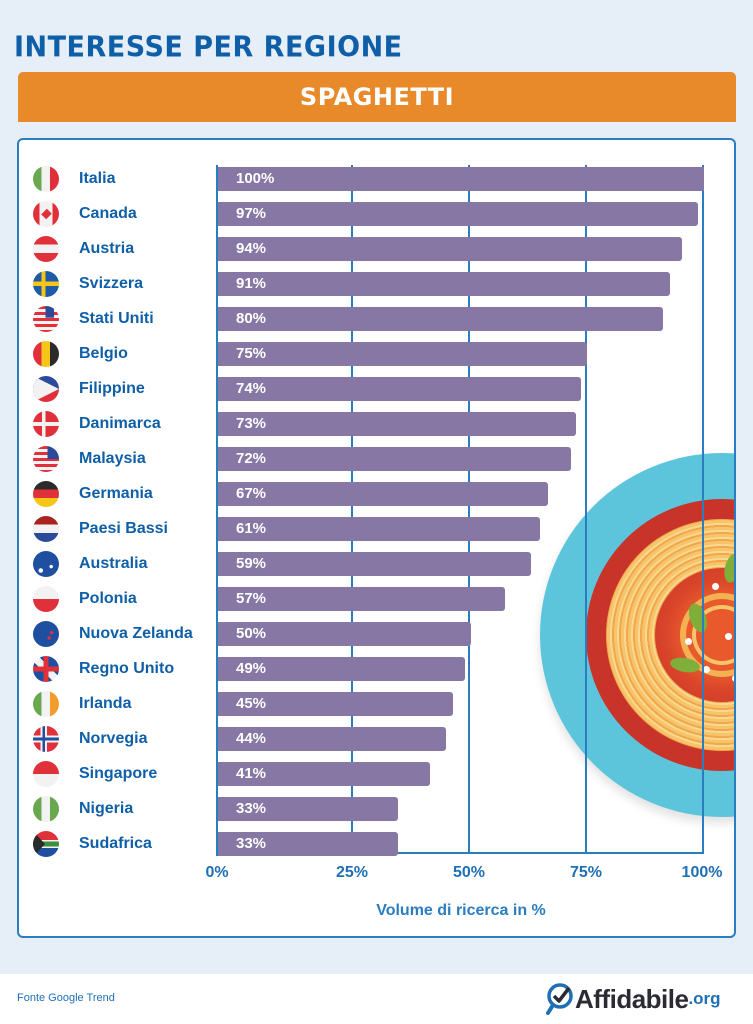 The image size is (753, 1024). I want to click on chart-row: Belgio 75%, so click(369, 354).